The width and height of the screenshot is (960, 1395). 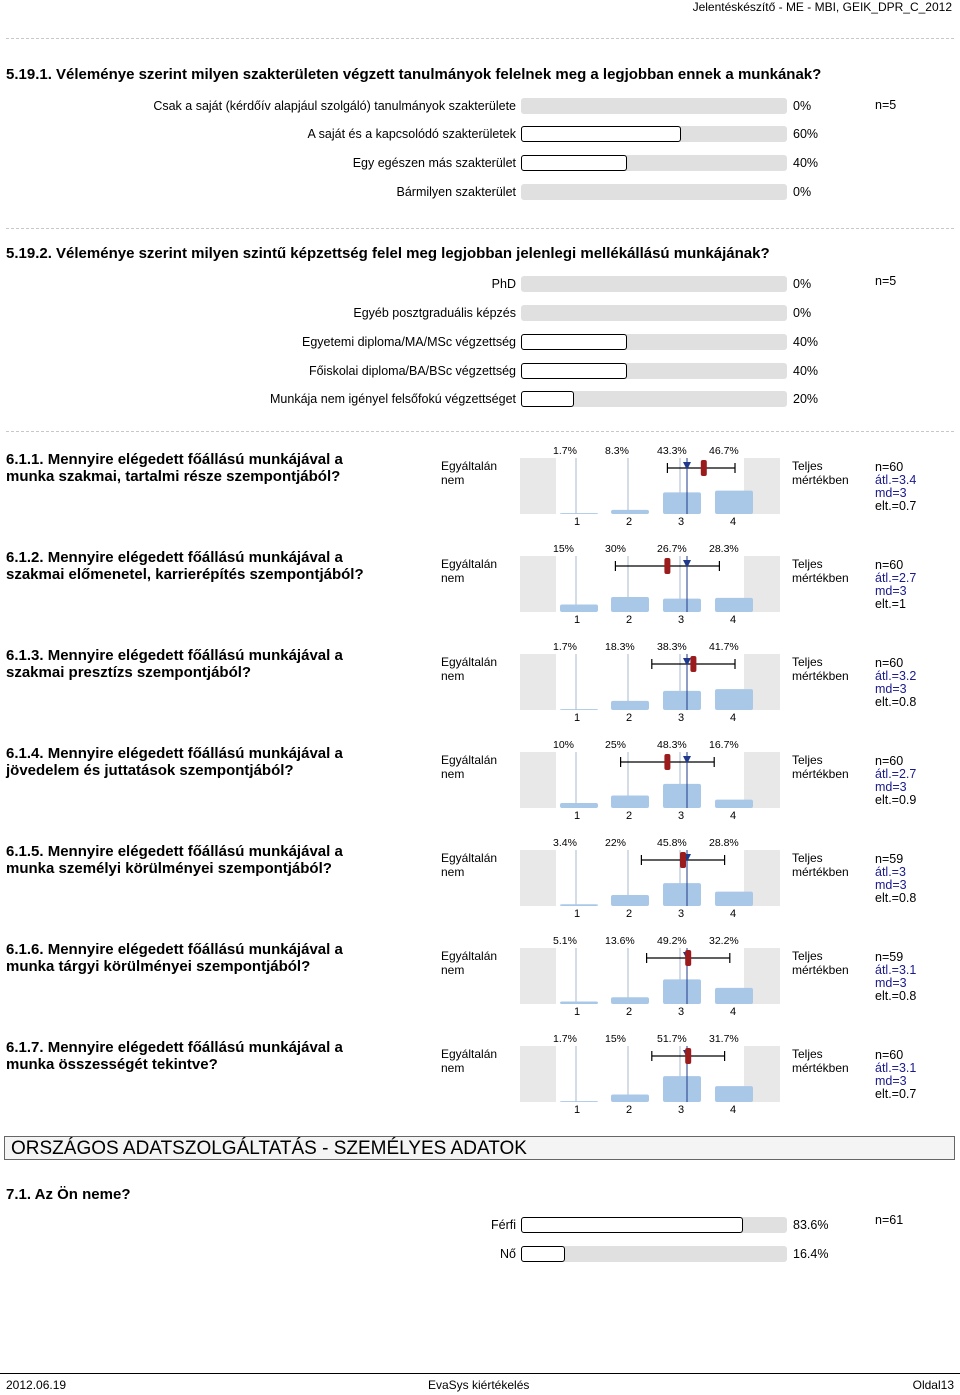 What do you see at coordinates (456, 192) in the screenshot?
I see `option-label: Bármilyen szakterület` at bounding box center [456, 192].